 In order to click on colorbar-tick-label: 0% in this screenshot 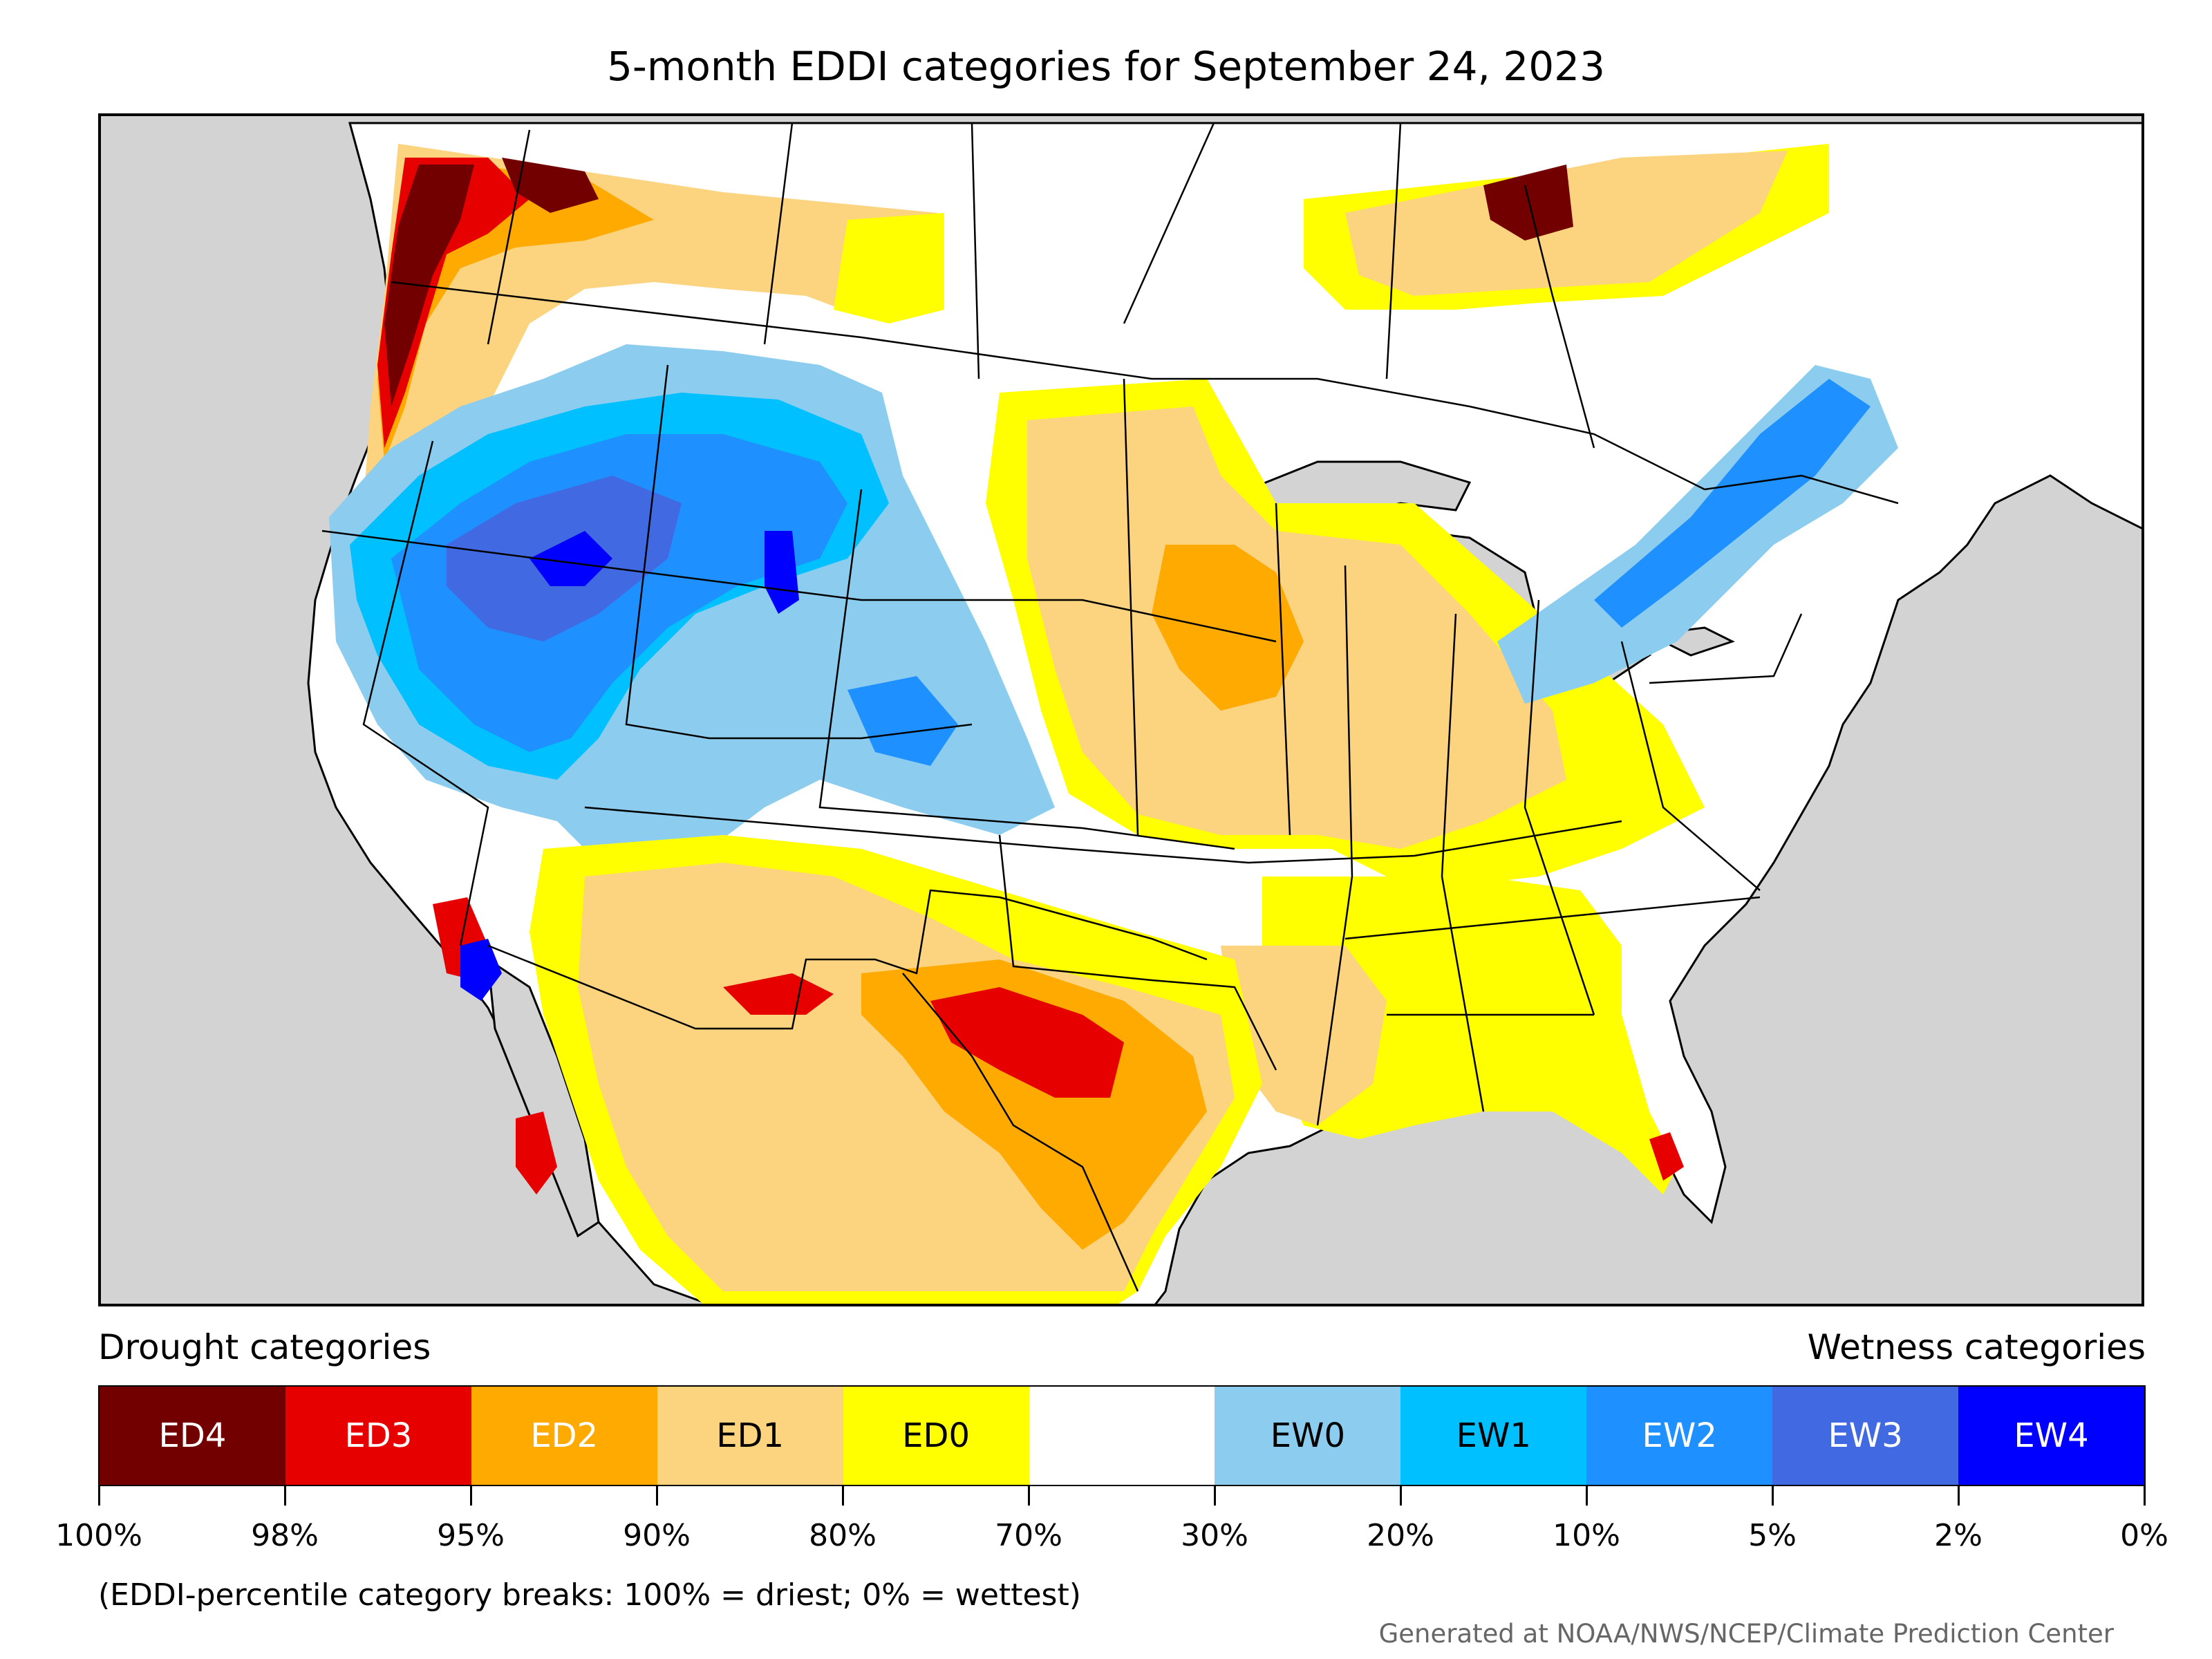, I will do `click(2144, 1535)`.